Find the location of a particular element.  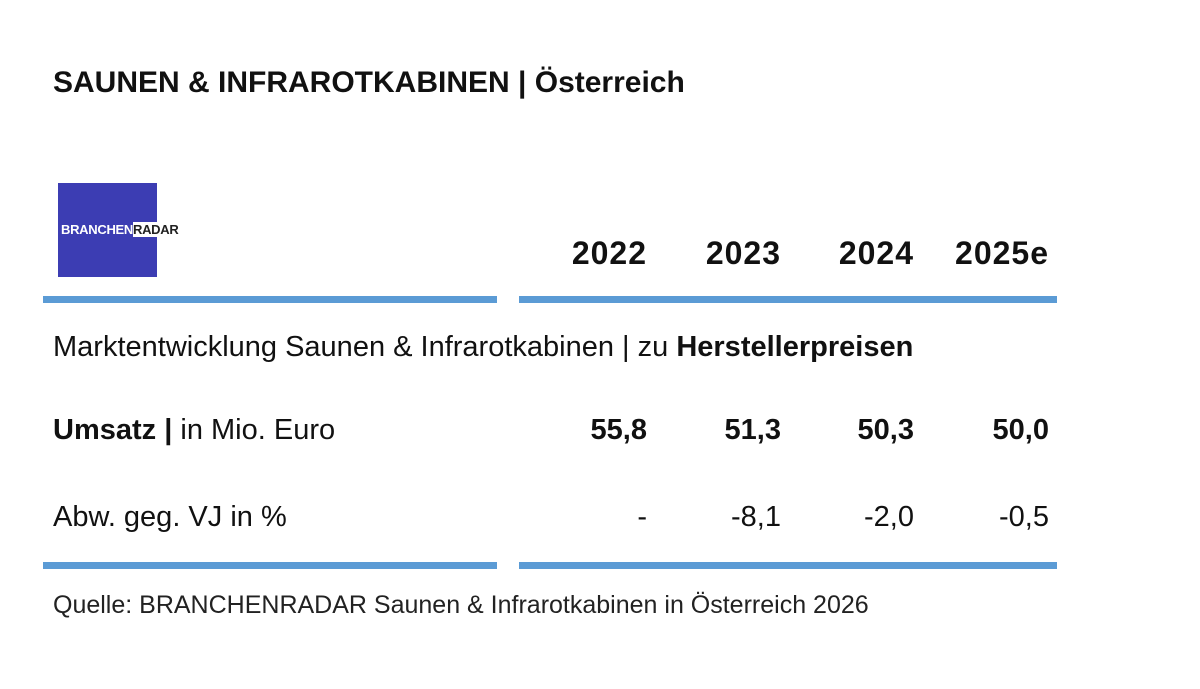

logo-part: RADAR is located at coordinates (156, 229).